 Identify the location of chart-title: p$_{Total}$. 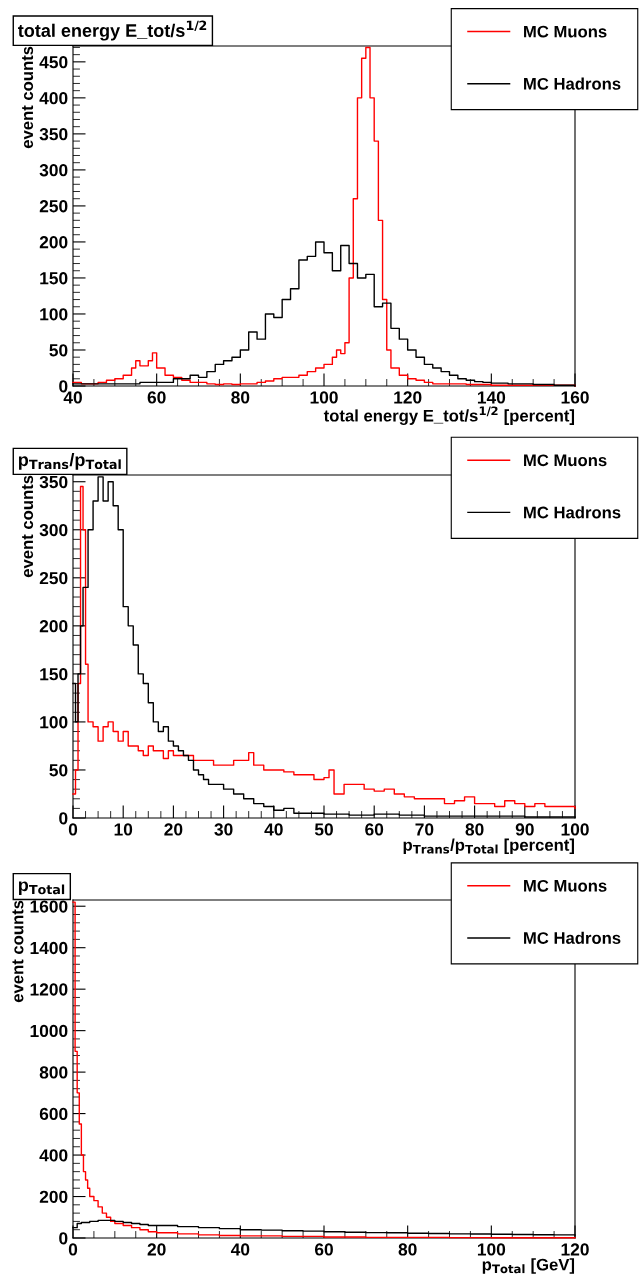
(41, 888).